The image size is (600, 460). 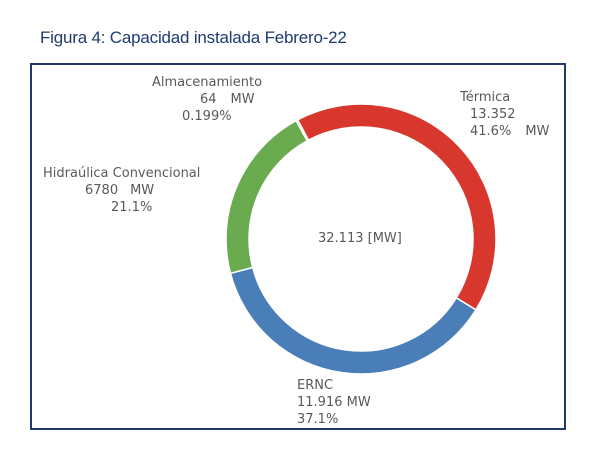 I want to click on label-termica-percent: 41.6%, so click(x=491, y=131).